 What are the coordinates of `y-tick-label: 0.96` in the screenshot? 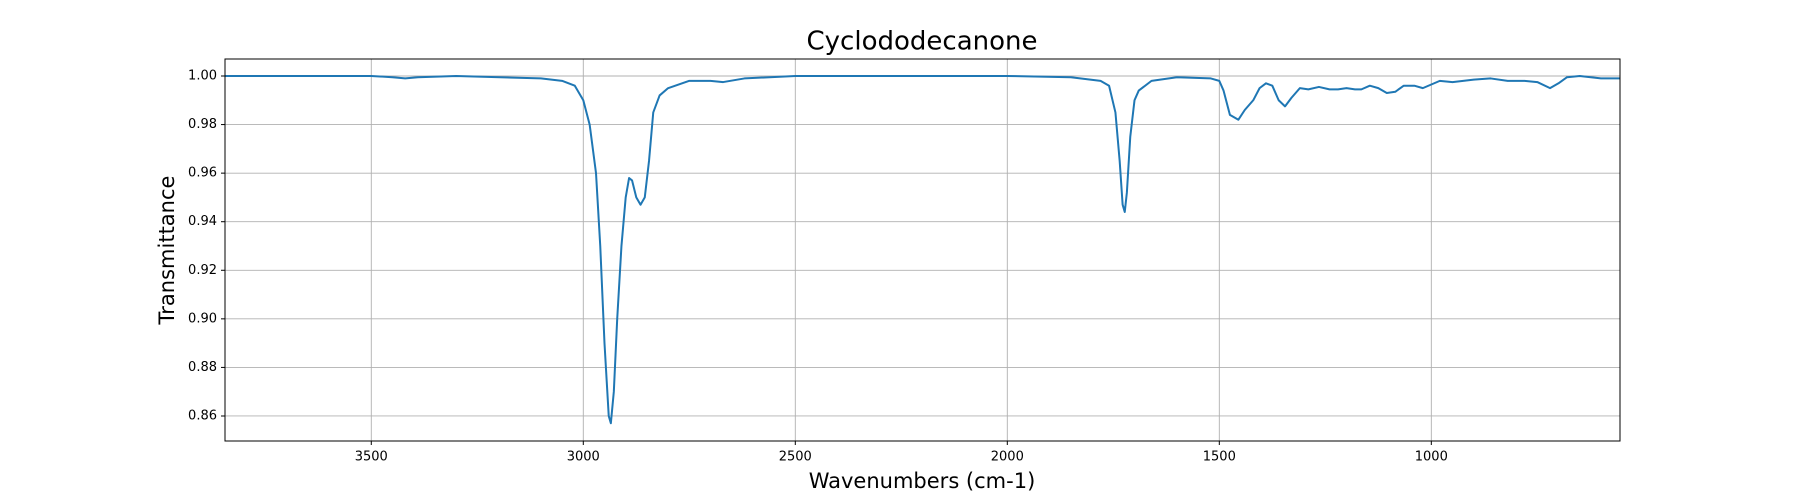 It's located at (202, 173).